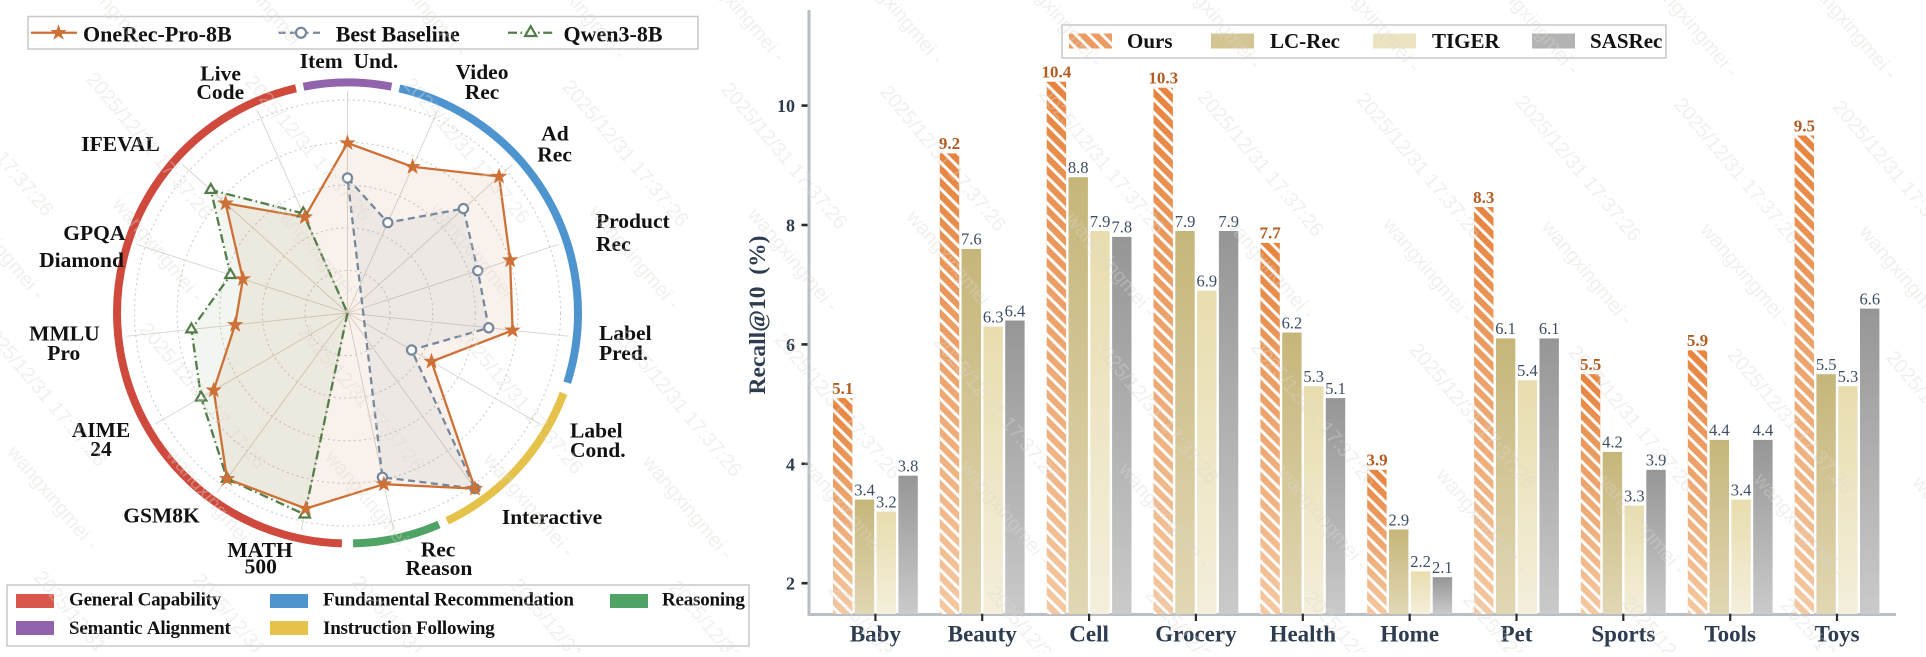 This screenshot has width=1926, height=657. Describe the element at coordinates (1527, 370) in the screenshot. I see `svg-text: 5.4` at that location.